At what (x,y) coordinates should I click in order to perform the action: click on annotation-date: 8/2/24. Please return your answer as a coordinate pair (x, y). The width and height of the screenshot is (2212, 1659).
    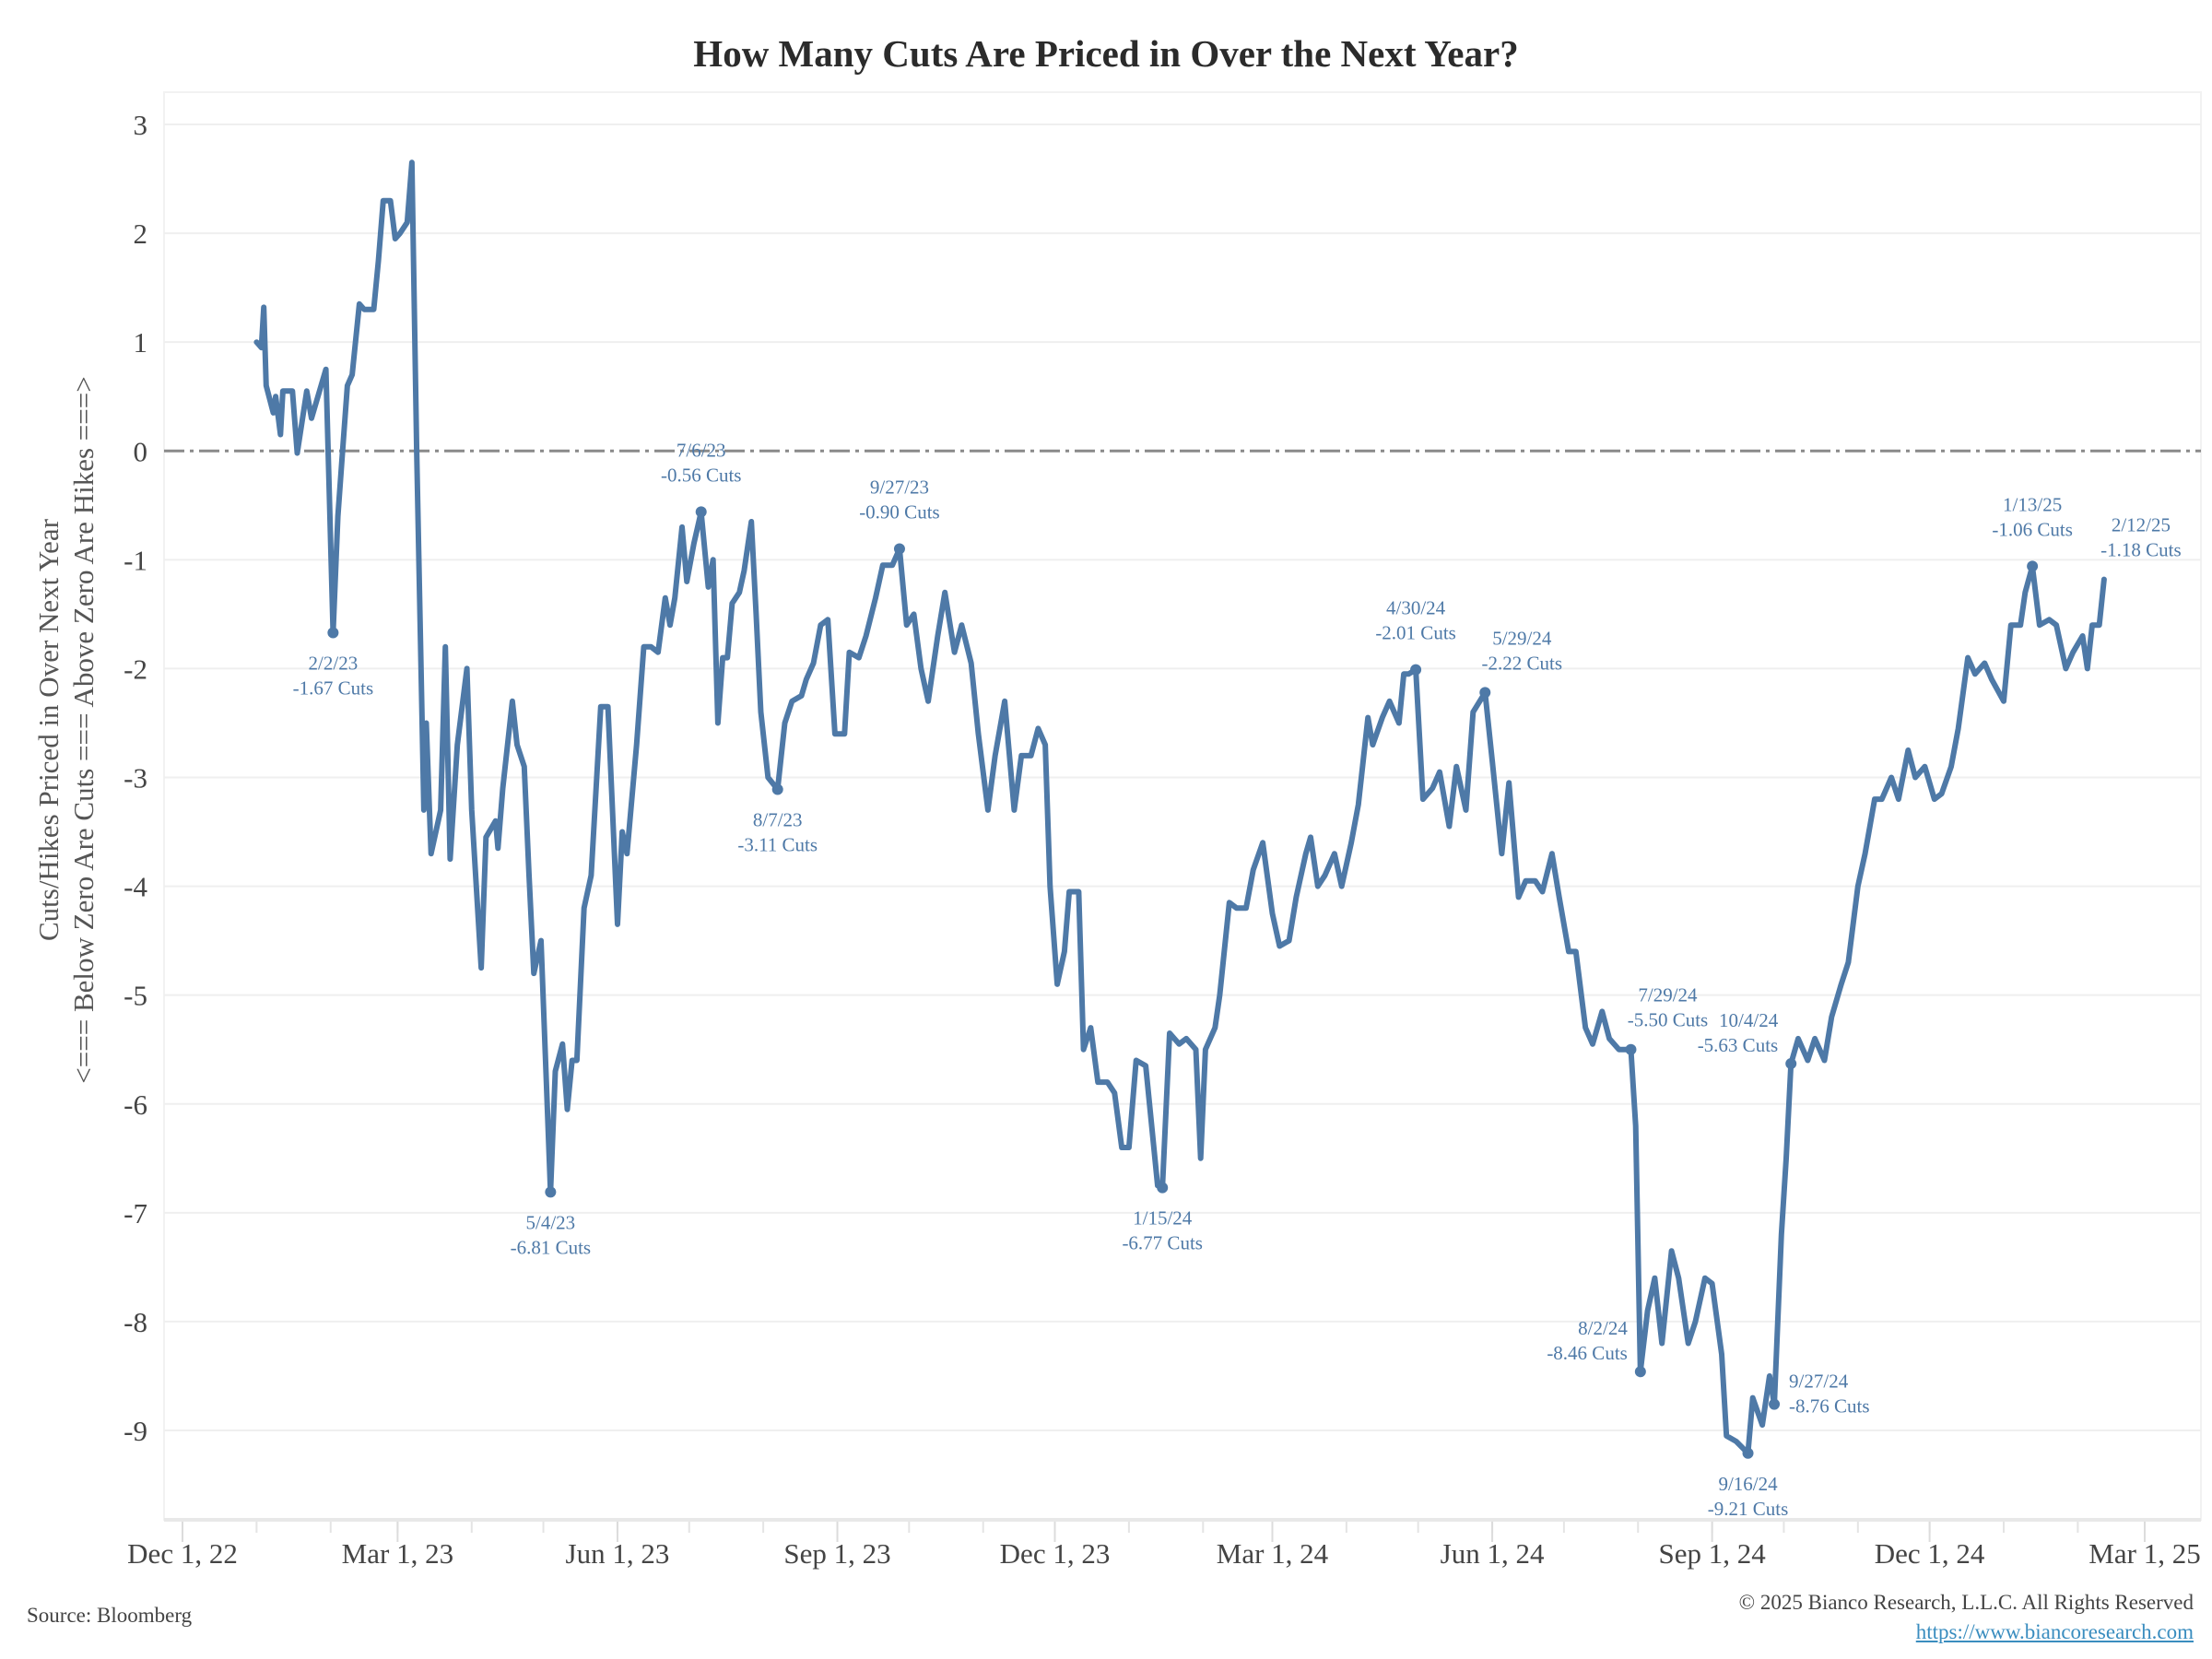
    Looking at the image, I should click on (1603, 1328).